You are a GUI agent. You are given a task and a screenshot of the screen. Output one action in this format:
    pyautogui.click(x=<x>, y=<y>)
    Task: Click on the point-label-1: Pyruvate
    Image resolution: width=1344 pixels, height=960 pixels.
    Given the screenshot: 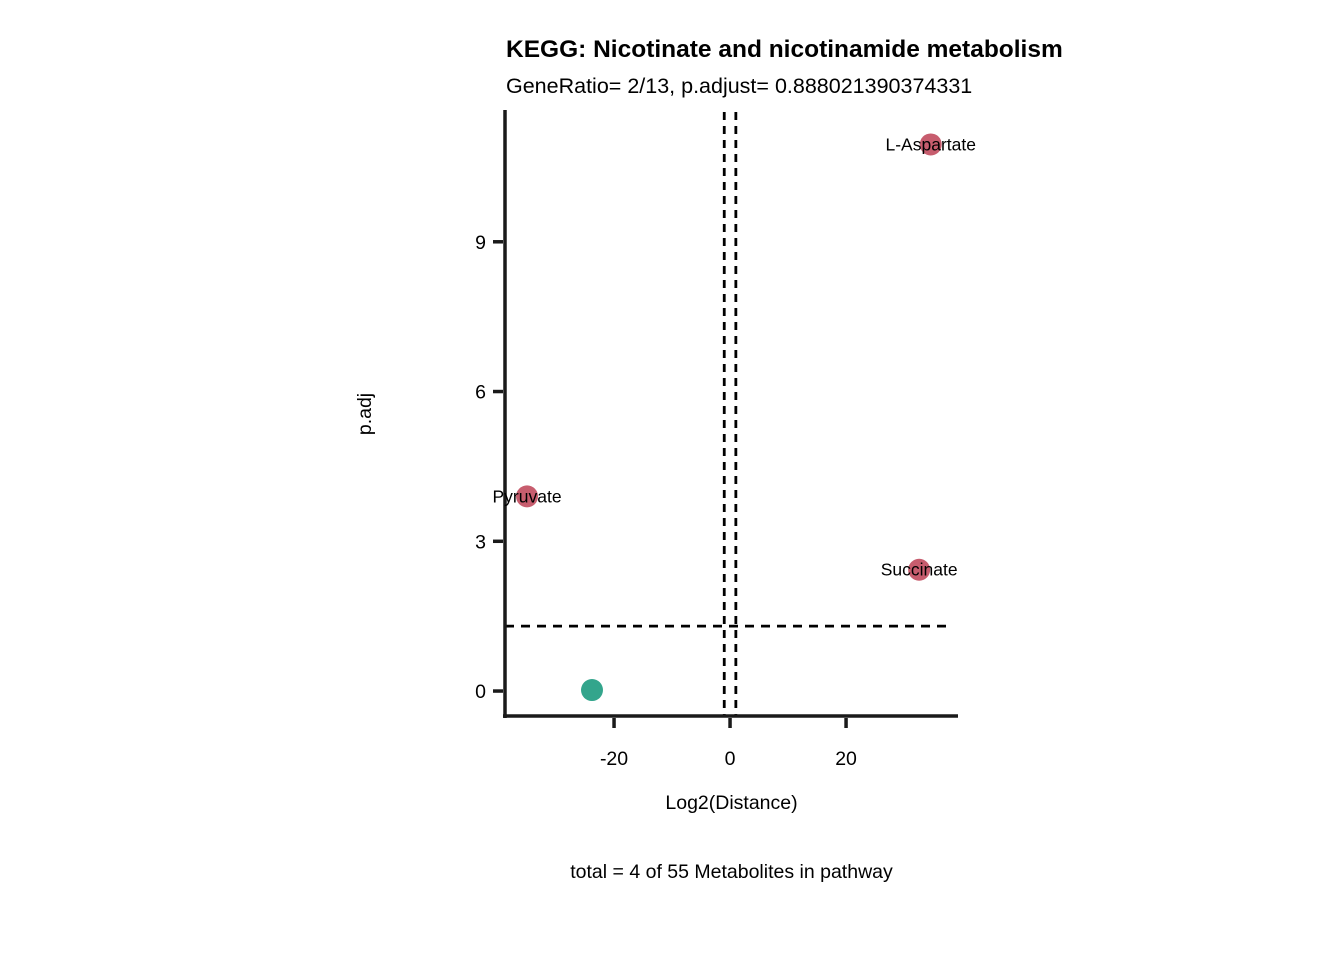 What is the action you would take?
    pyautogui.click(x=527, y=496)
    